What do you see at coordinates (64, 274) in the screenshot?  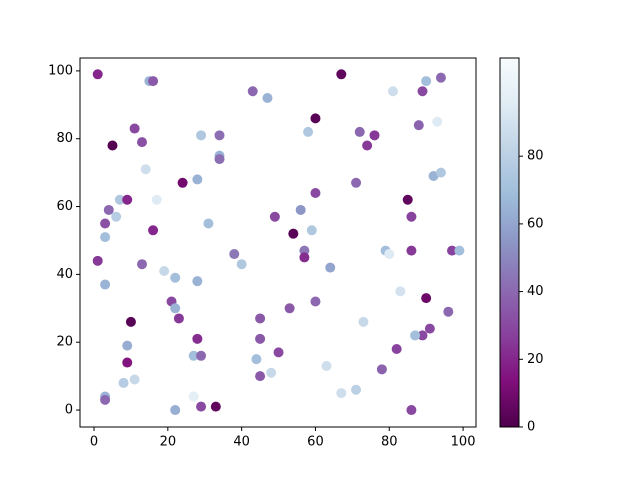 I see `y-tick-label: 40` at bounding box center [64, 274].